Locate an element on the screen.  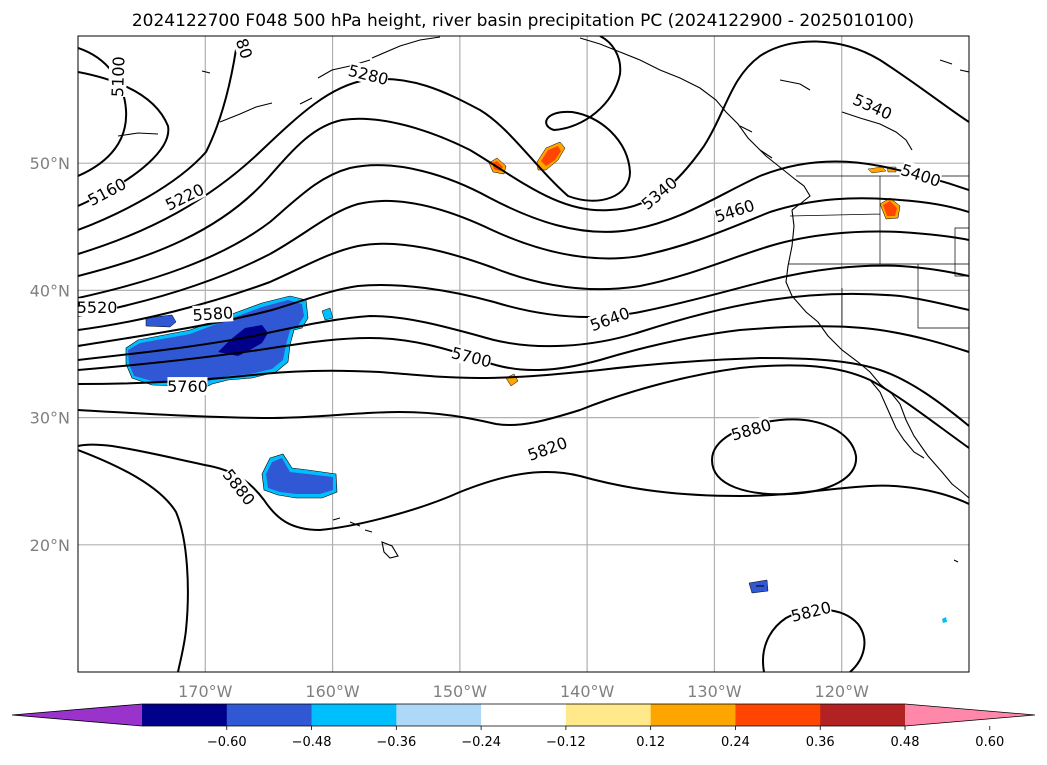
contour-label-text: 5520 is located at coordinates (97, 307).